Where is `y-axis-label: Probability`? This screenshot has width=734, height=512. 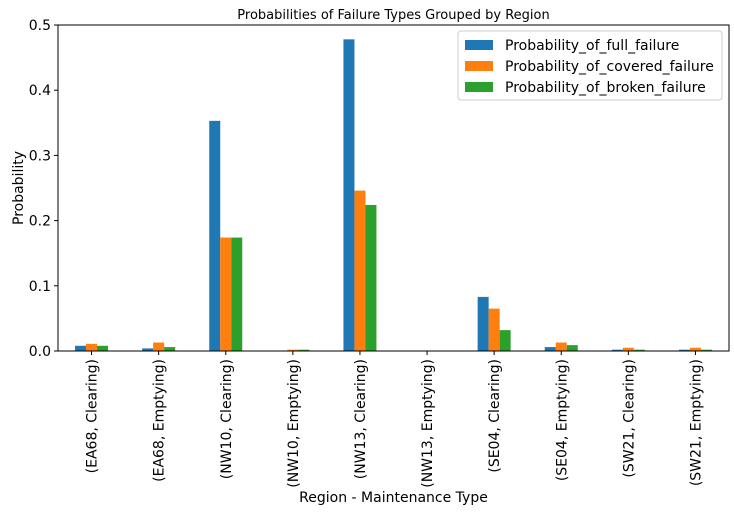
y-axis-label: Probability is located at coordinates (19, 188).